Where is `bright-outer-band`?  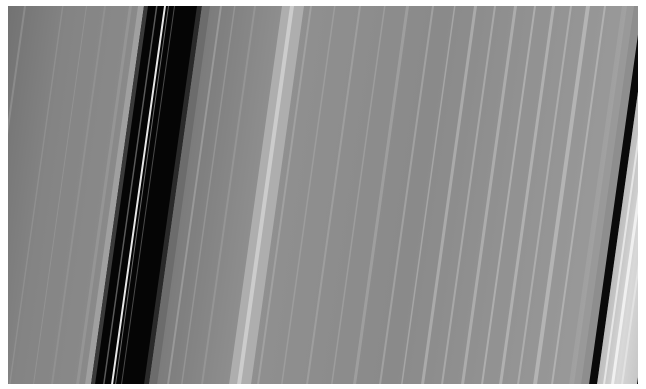
bright-outer-band is located at coordinates (617, 195).